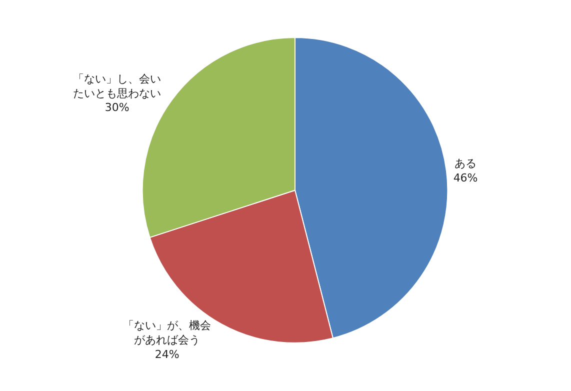 The image size is (571, 391). I want to click on slice-label: 「ない」が、機会があれば会う, so click(167, 333).